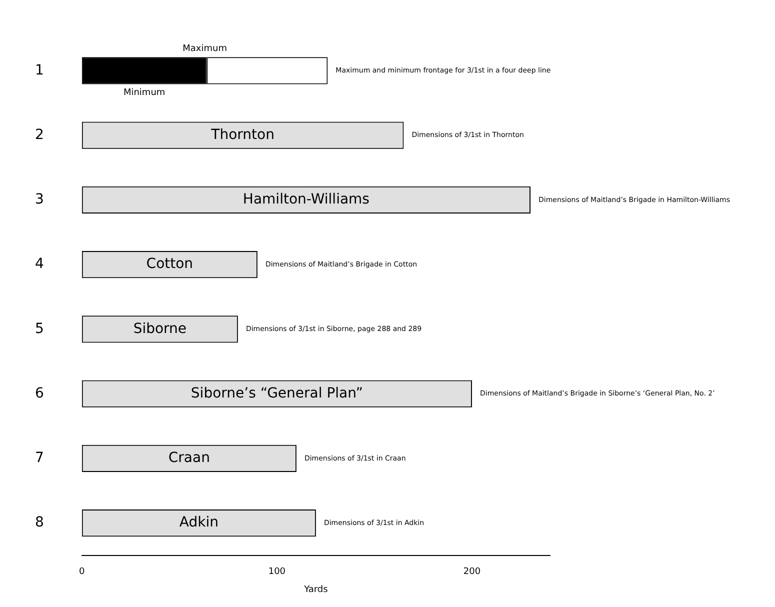  Describe the element at coordinates (315, 589) in the screenshot. I see `x-axis-title: Yards` at that location.